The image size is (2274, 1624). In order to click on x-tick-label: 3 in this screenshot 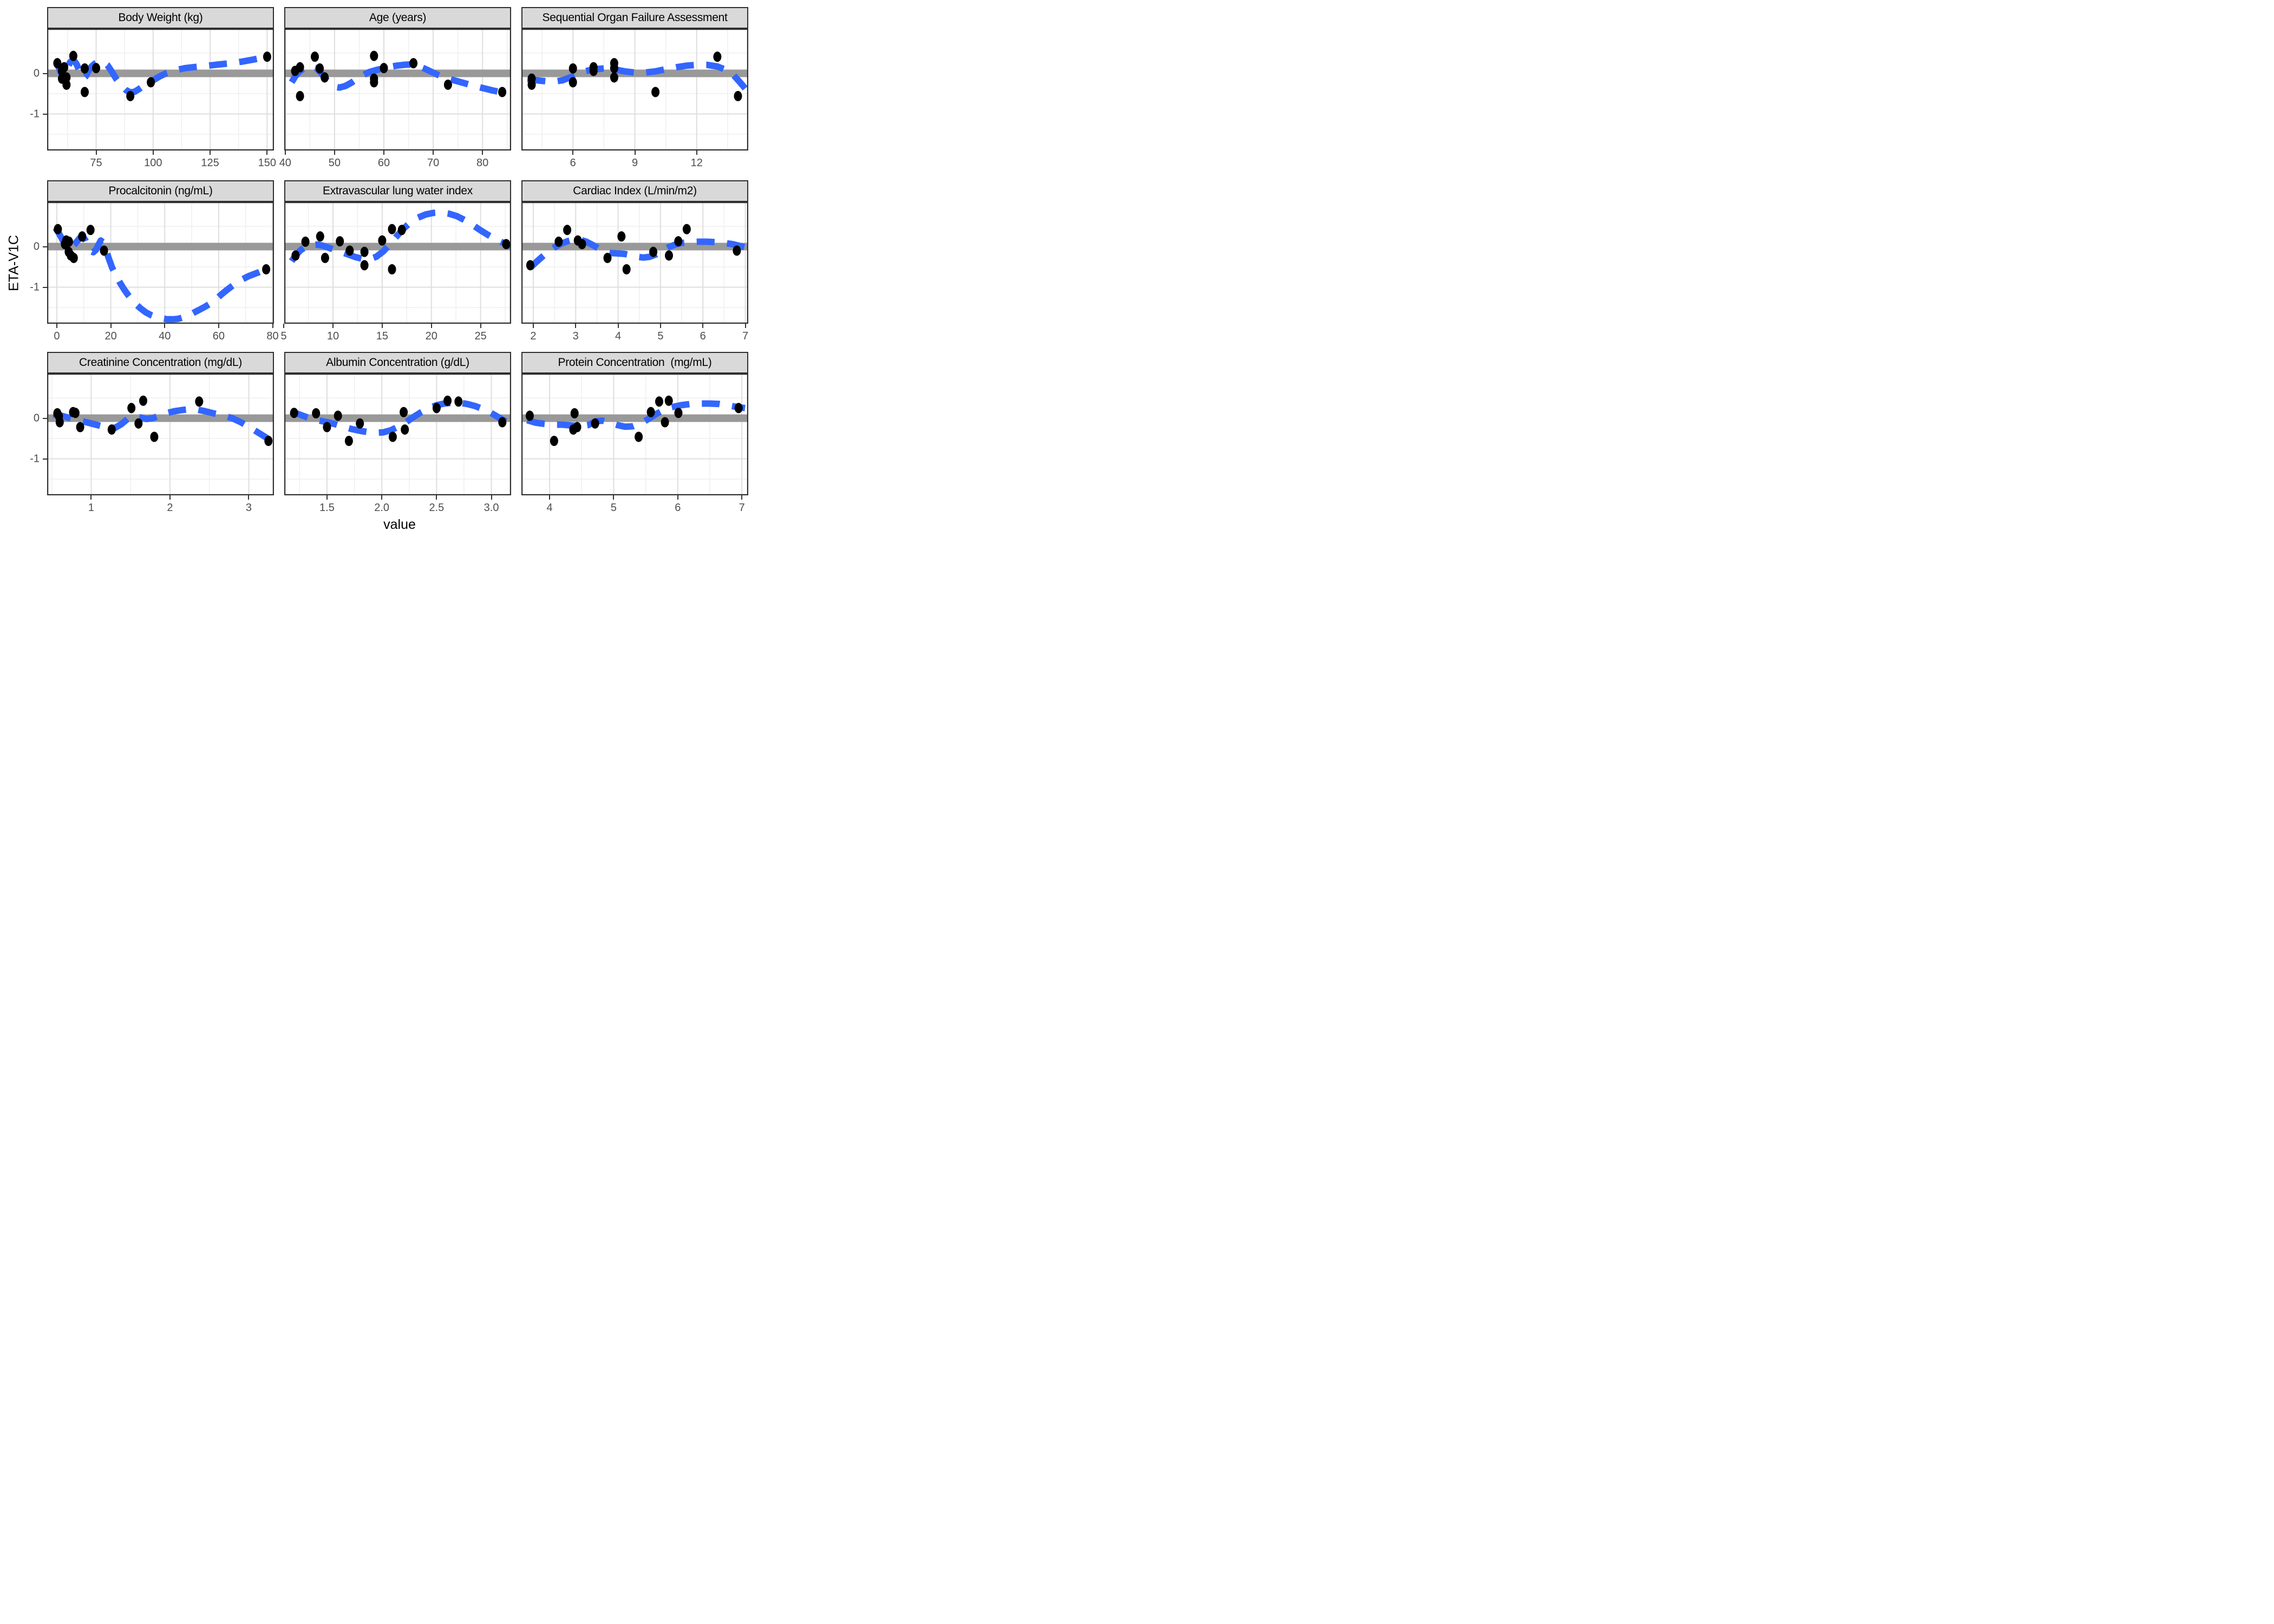, I will do `click(575, 336)`.